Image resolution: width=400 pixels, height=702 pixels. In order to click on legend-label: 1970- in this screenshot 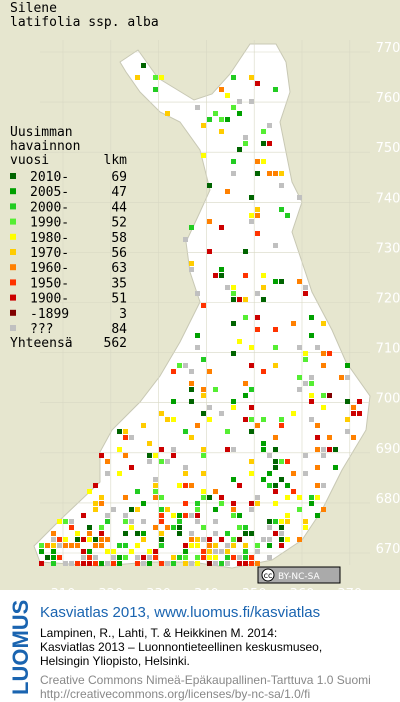, I will do `click(49, 253)`.